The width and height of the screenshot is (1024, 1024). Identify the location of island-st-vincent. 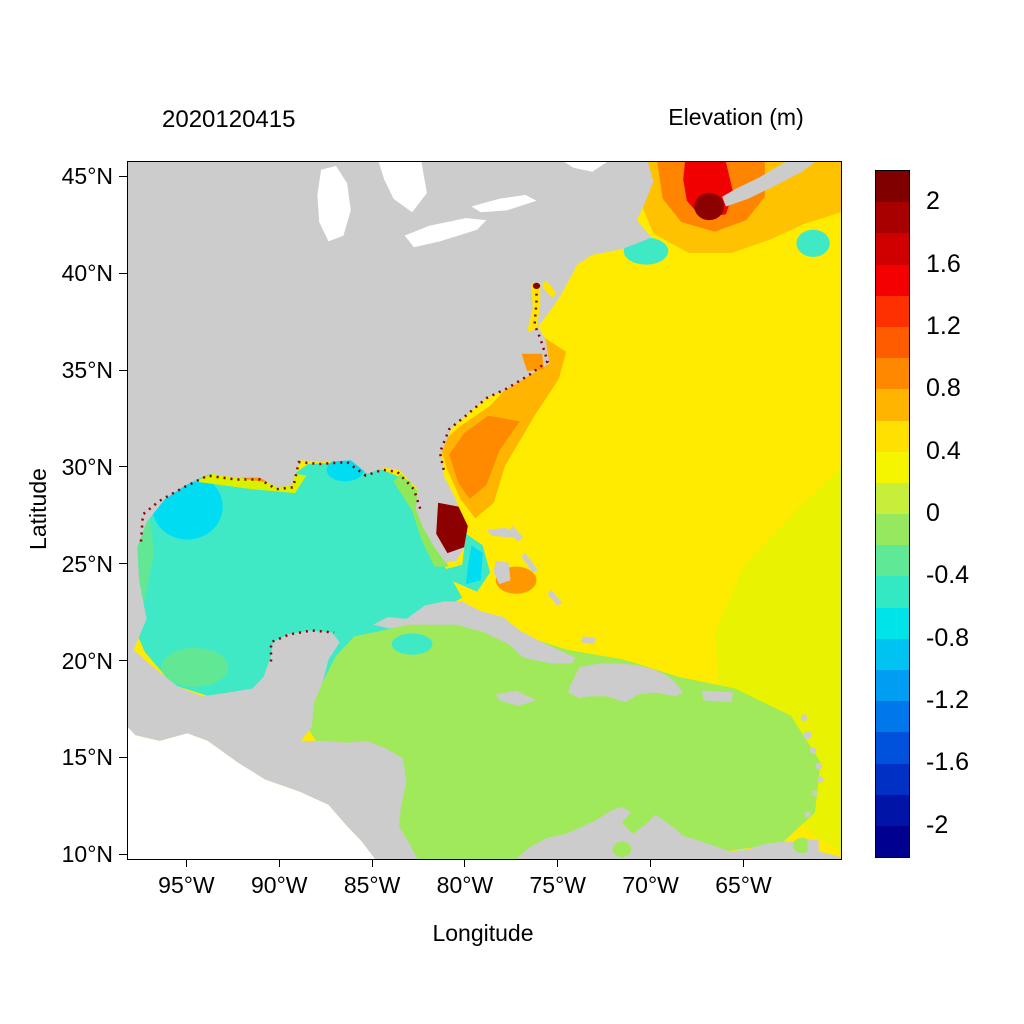
(815, 793).